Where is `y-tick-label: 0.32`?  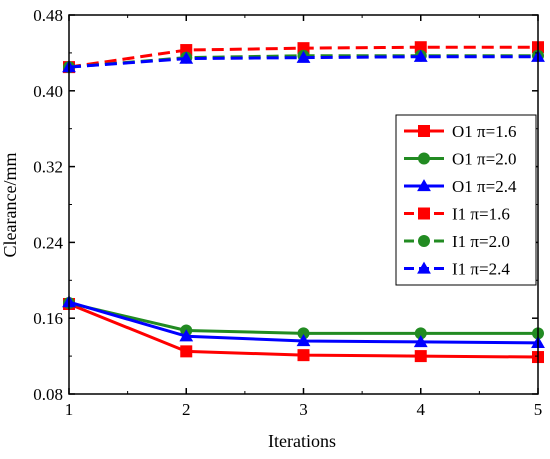
y-tick-label: 0.32 is located at coordinates (48, 167).